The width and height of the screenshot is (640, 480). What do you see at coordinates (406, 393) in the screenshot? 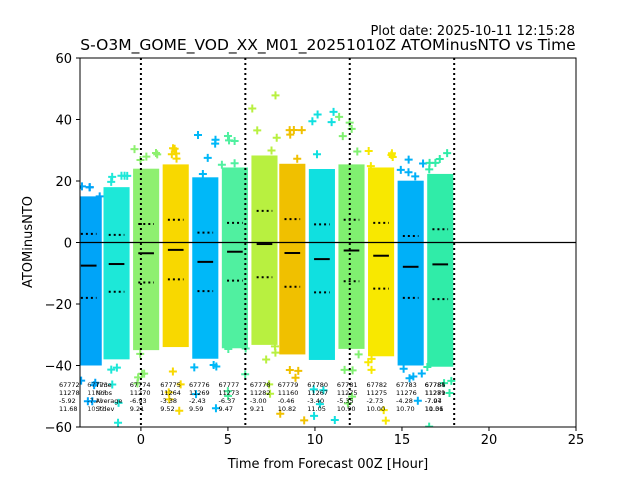
I see `stats-value: 11276` at bounding box center [406, 393].